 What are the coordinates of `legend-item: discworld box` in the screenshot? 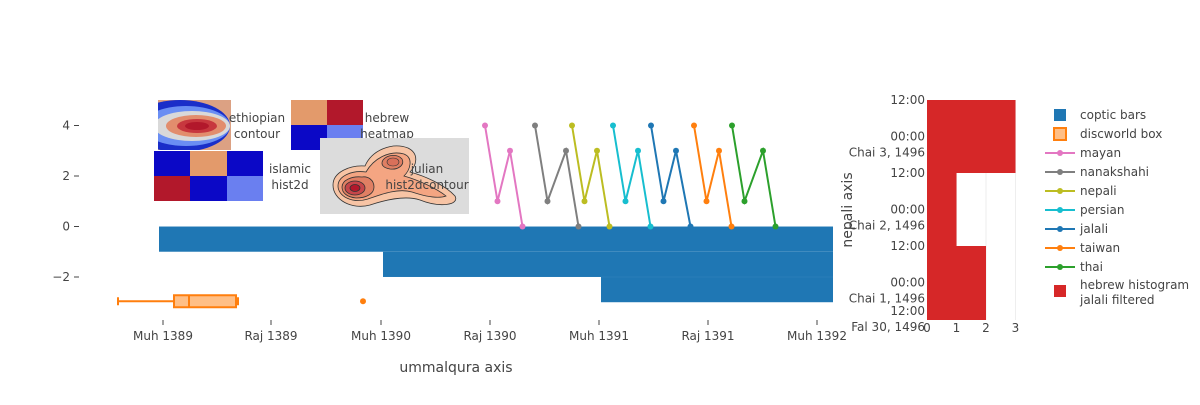 It's located at (1107, 134).